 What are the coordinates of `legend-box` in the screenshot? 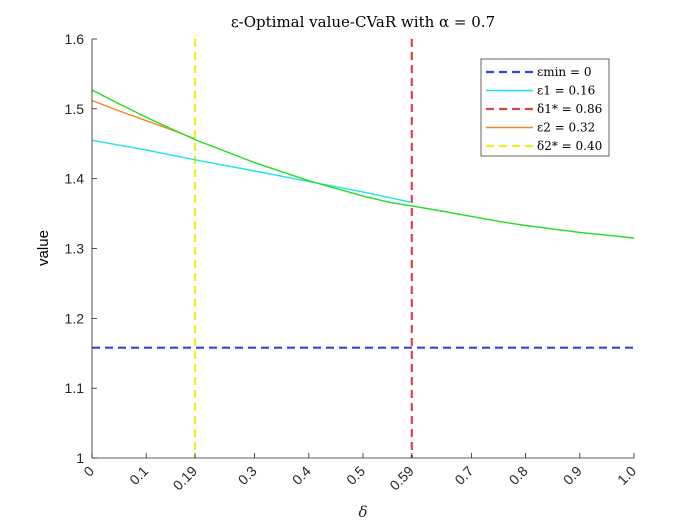 It's located at (545, 107).